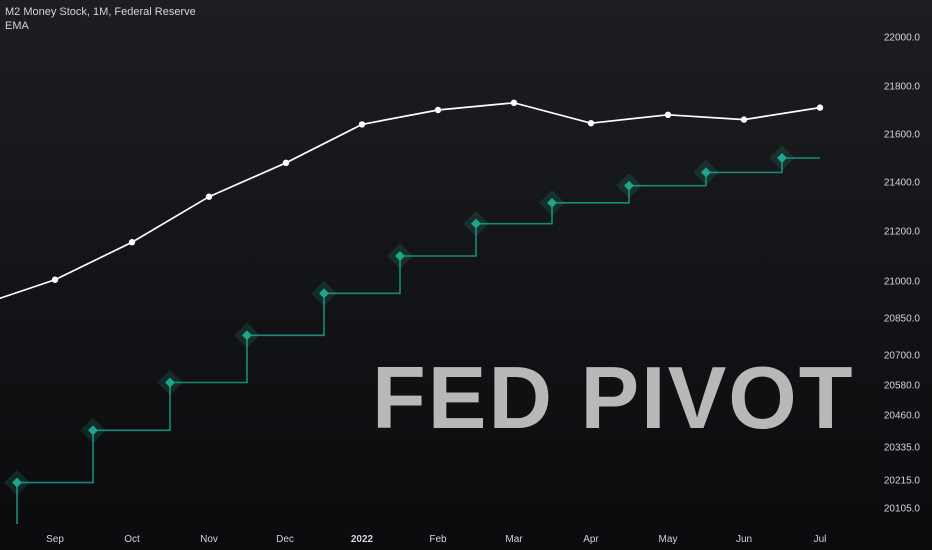 This screenshot has height=550, width=932. Describe the element at coordinates (744, 539) in the screenshot. I see `x-tick-label: Jun` at that location.